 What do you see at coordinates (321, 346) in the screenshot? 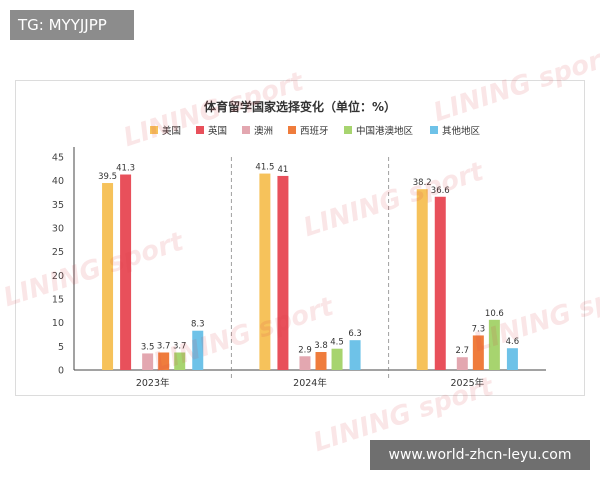
I see `bar-value-label: 3.8` at bounding box center [321, 346].